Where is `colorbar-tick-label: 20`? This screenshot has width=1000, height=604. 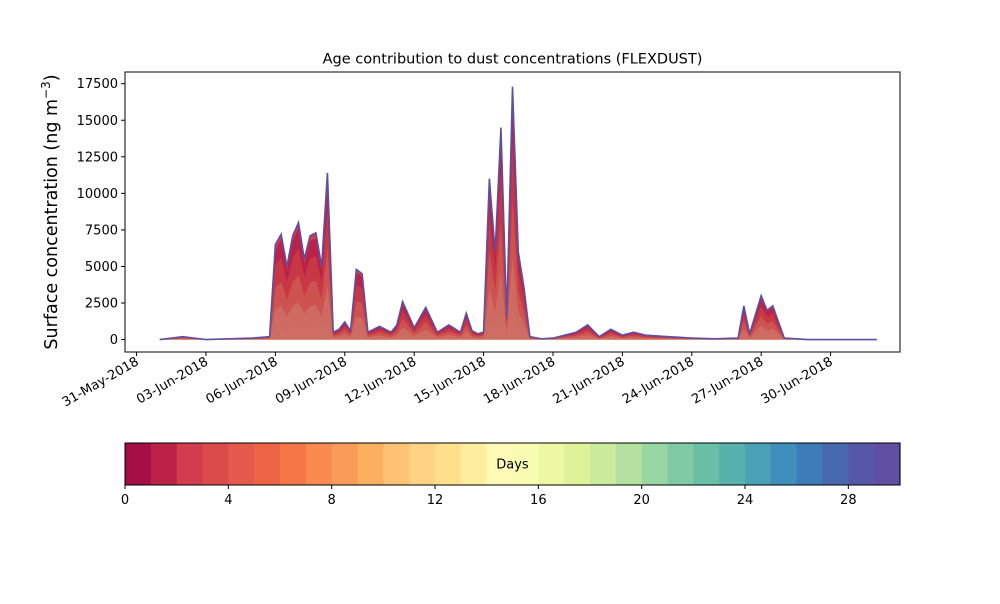 colorbar-tick-label: 20 is located at coordinates (641, 500).